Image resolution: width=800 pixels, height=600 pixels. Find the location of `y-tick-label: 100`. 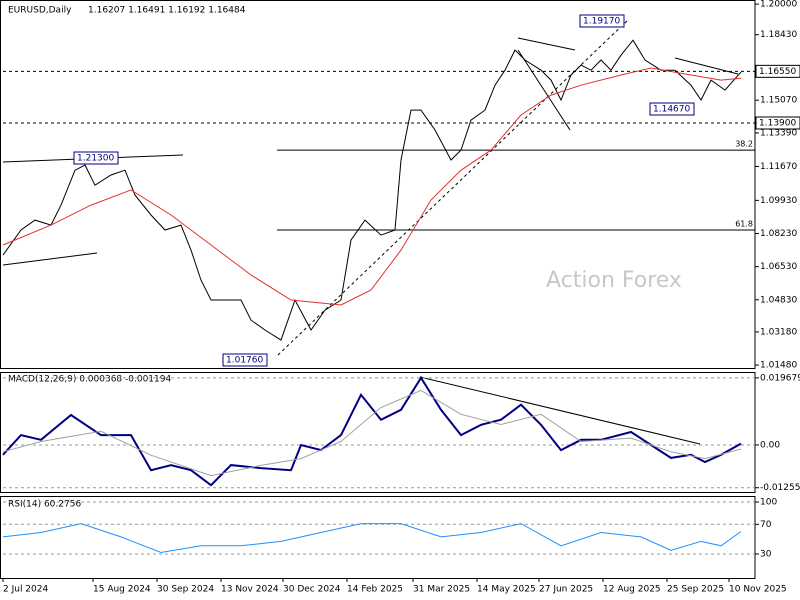

y-tick-label: 100 is located at coordinates (768, 503).